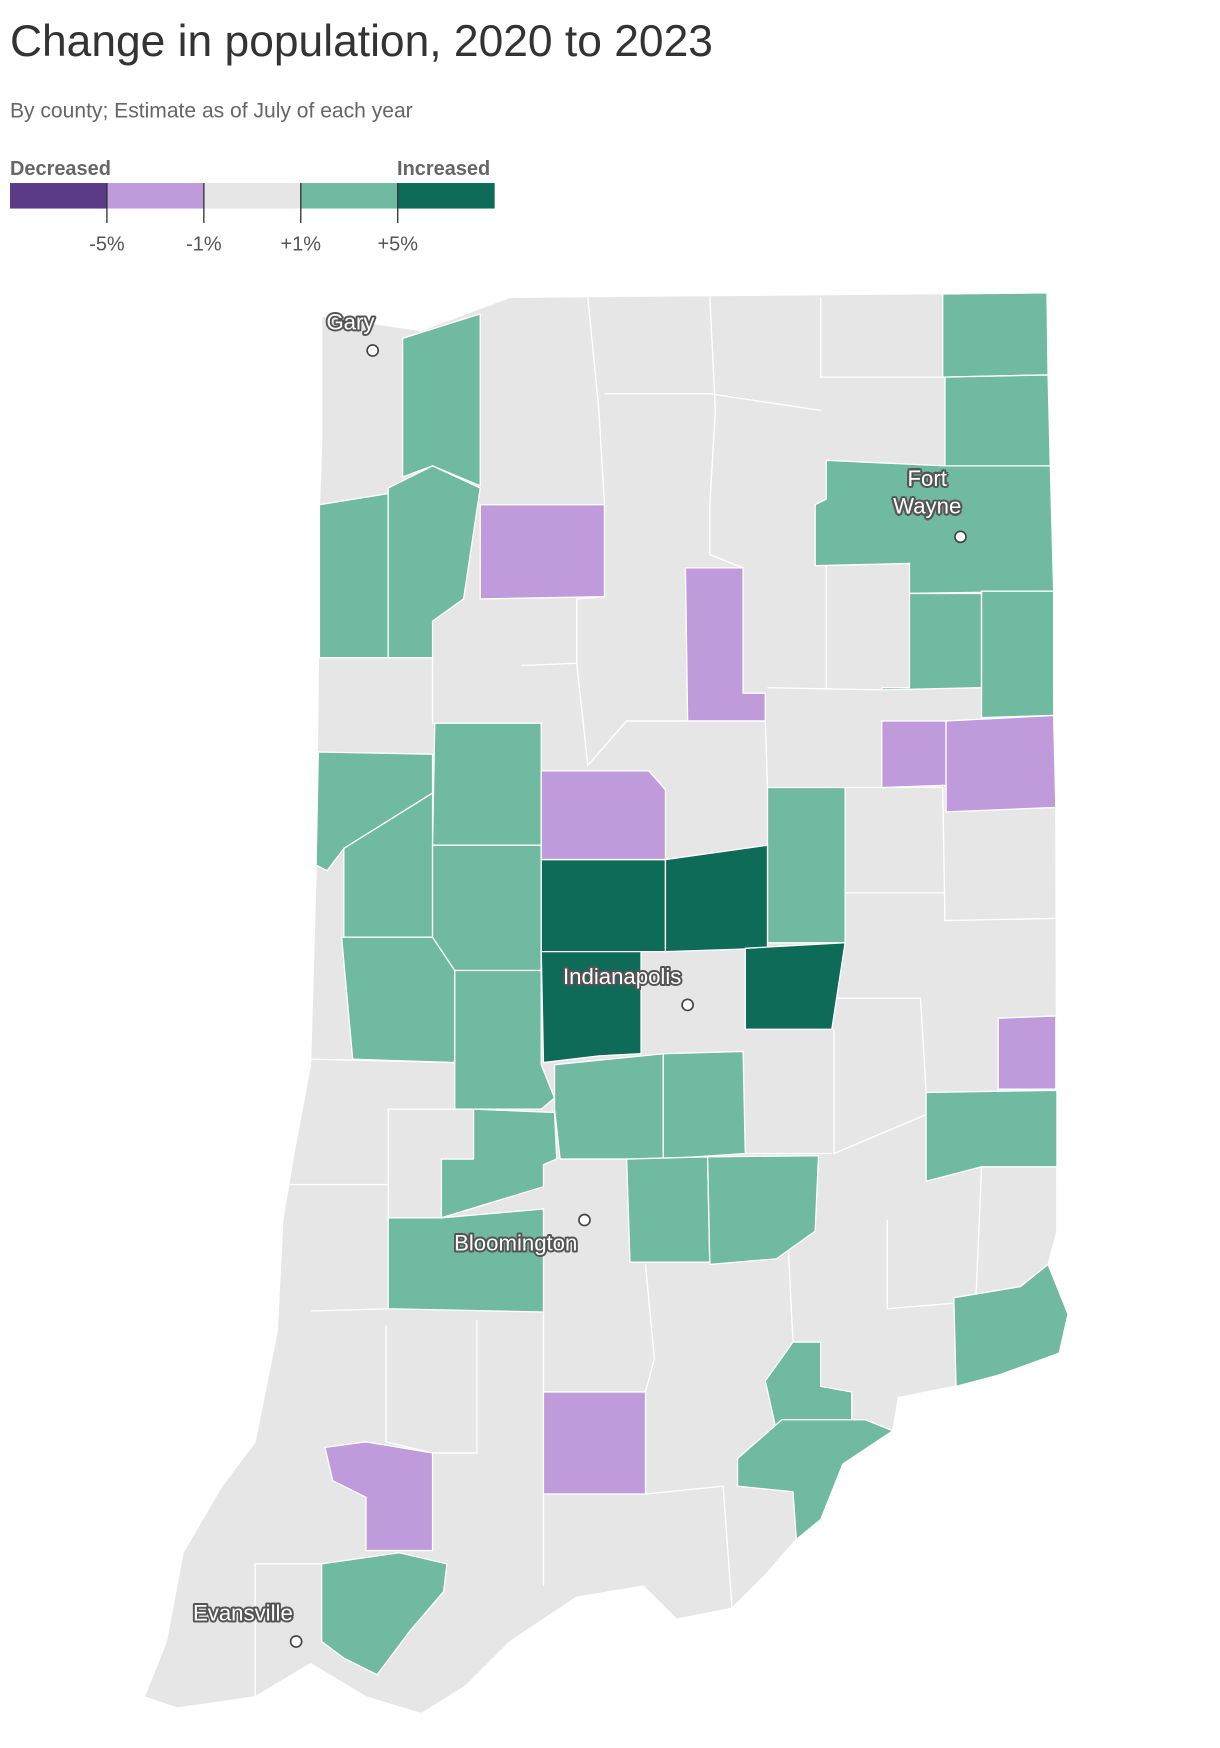  What do you see at coordinates (107, 244) in the screenshot?
I see `legend-tick-label: -5%` at bounding box center [107, 244].